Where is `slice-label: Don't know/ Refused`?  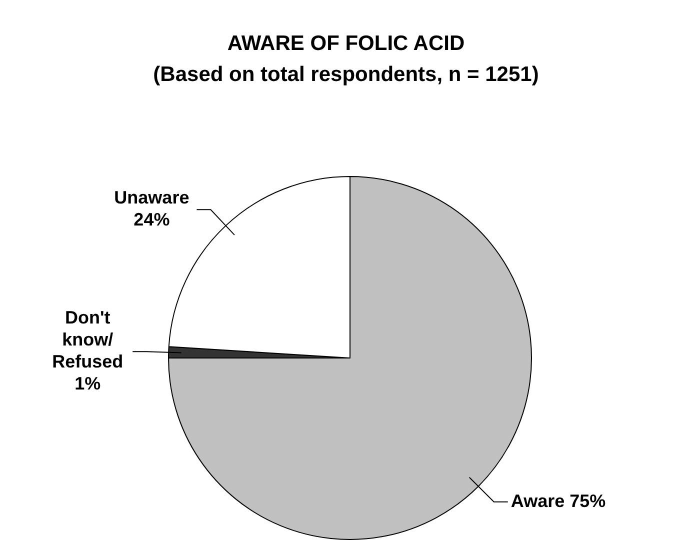 slice-label: Don't know/ Refused is located at coordinates (88, 340).